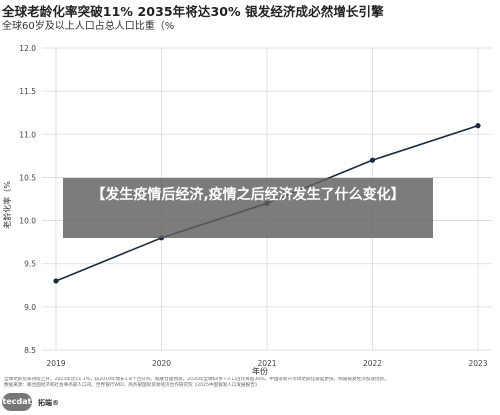 The image size is (500, 415). What do you see at coordinates (372, 363) in the screenshot?
I see `x-tick-label: 2022` at bounding box center [372, 363].